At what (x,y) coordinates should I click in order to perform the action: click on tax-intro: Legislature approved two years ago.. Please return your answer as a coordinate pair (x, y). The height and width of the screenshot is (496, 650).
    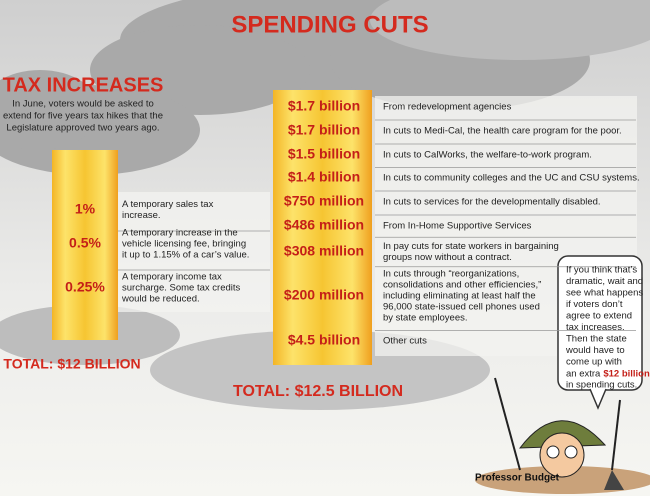
    Looking at the image, I should click on (82, 128).